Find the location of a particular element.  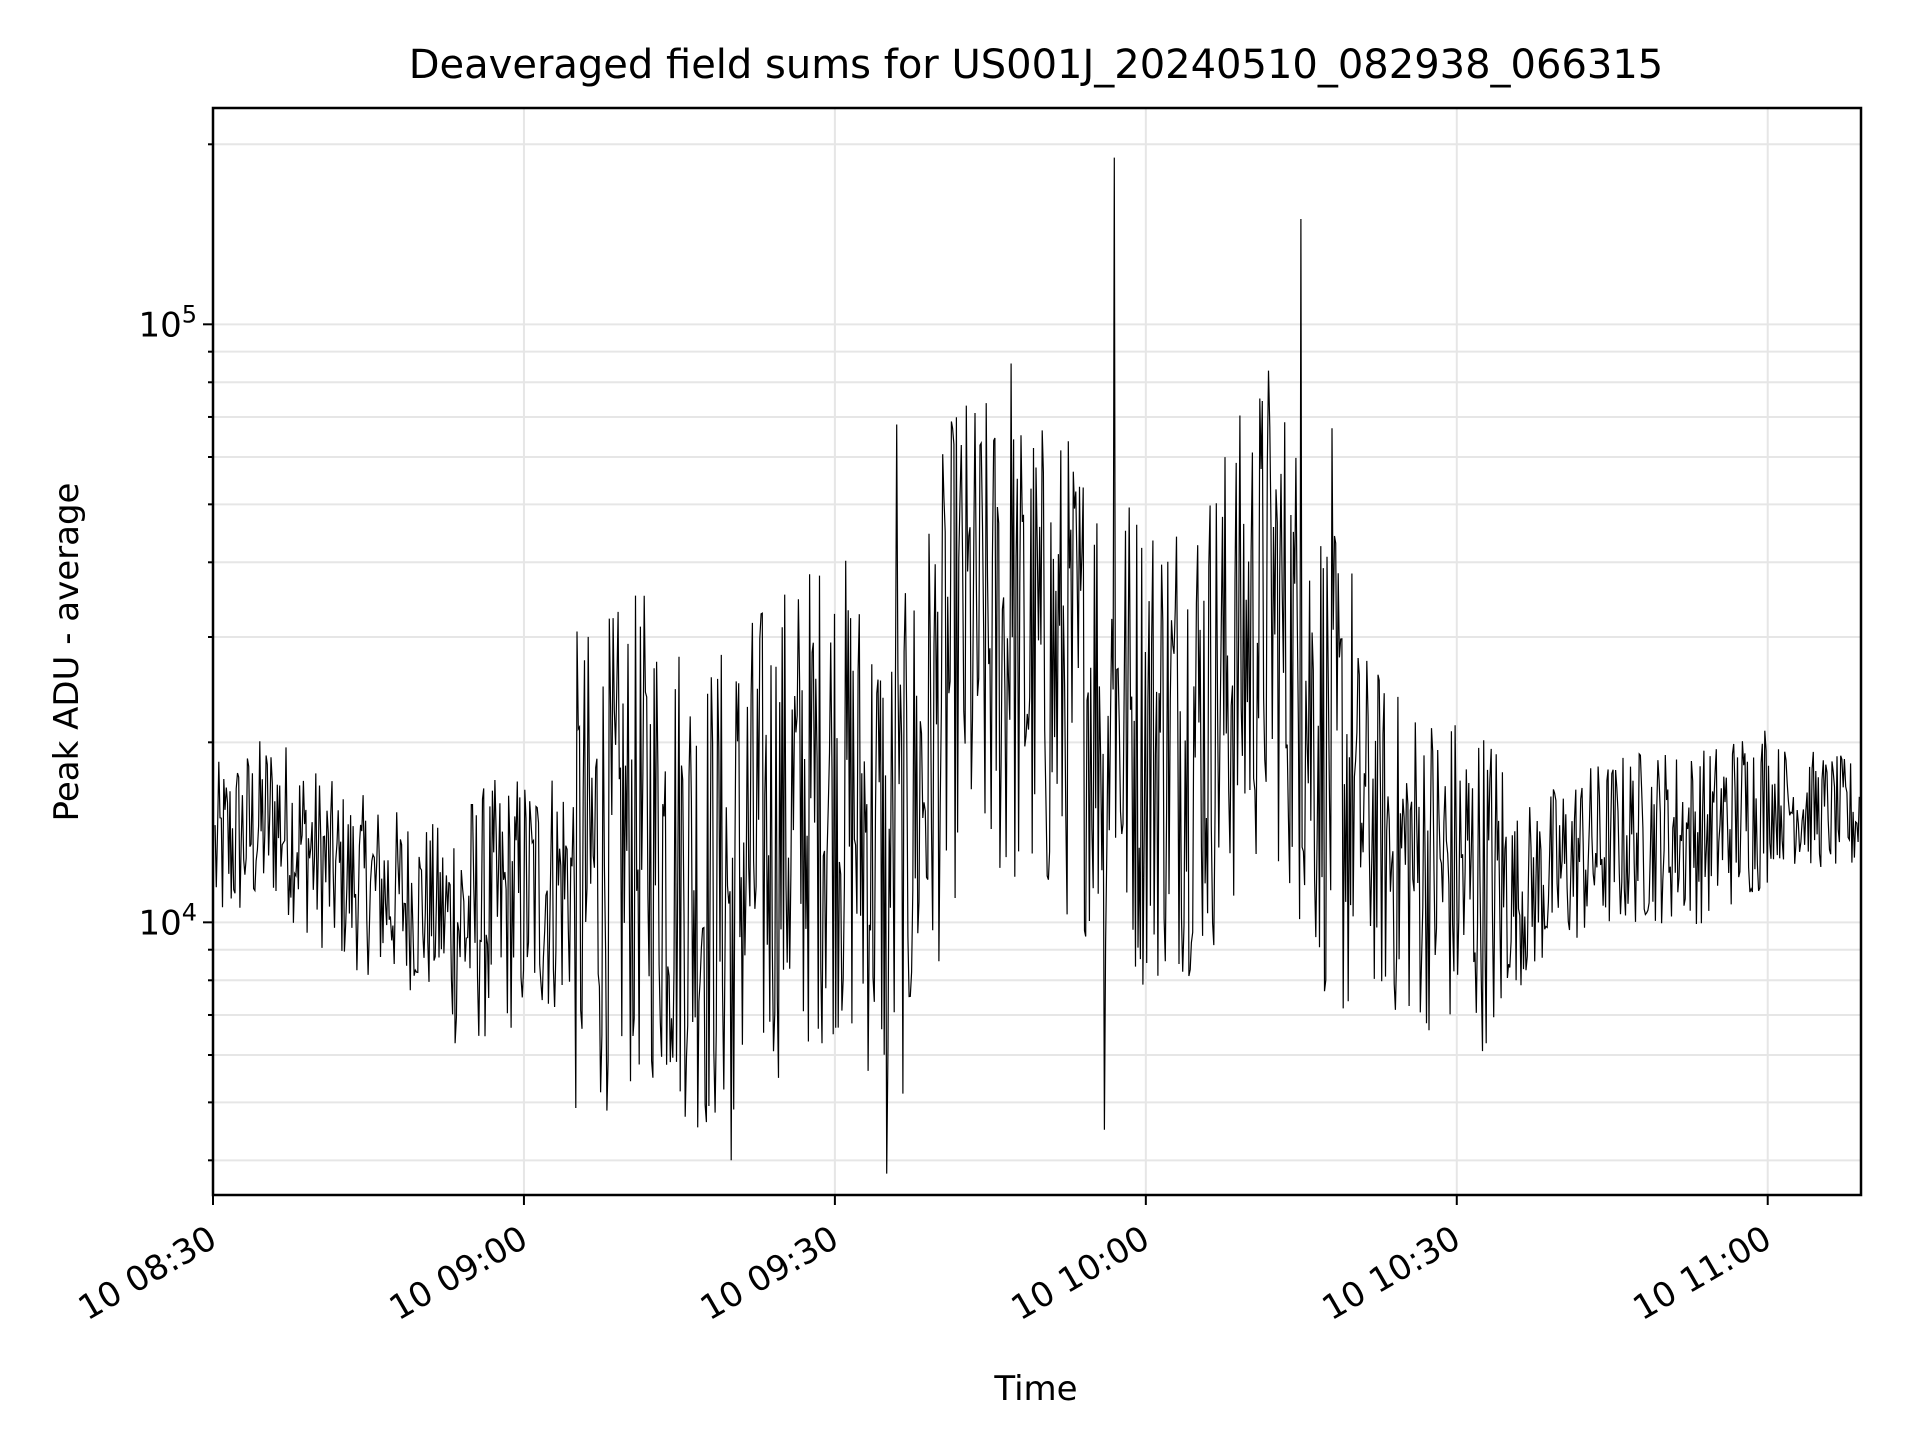

x-tick-label: 10 09:30 is located at coordinates (770, 1273).